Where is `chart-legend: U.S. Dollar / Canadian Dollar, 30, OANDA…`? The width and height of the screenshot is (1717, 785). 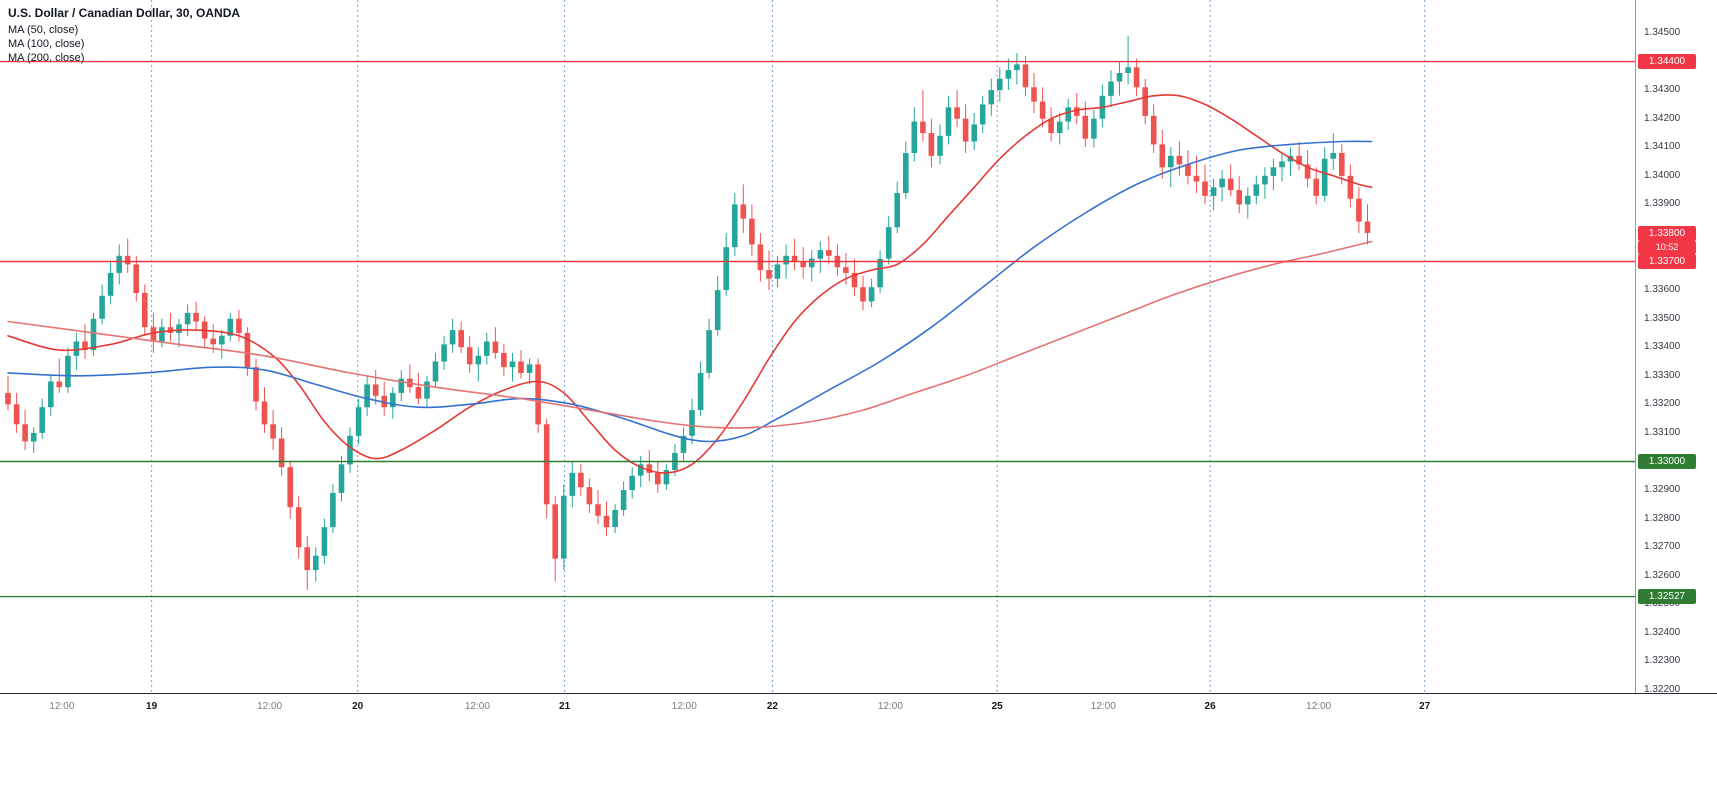 chart-legend: U.S. Dollar / Canadian Dollar, 30, OANDA… is located at coordinates (124, 35).